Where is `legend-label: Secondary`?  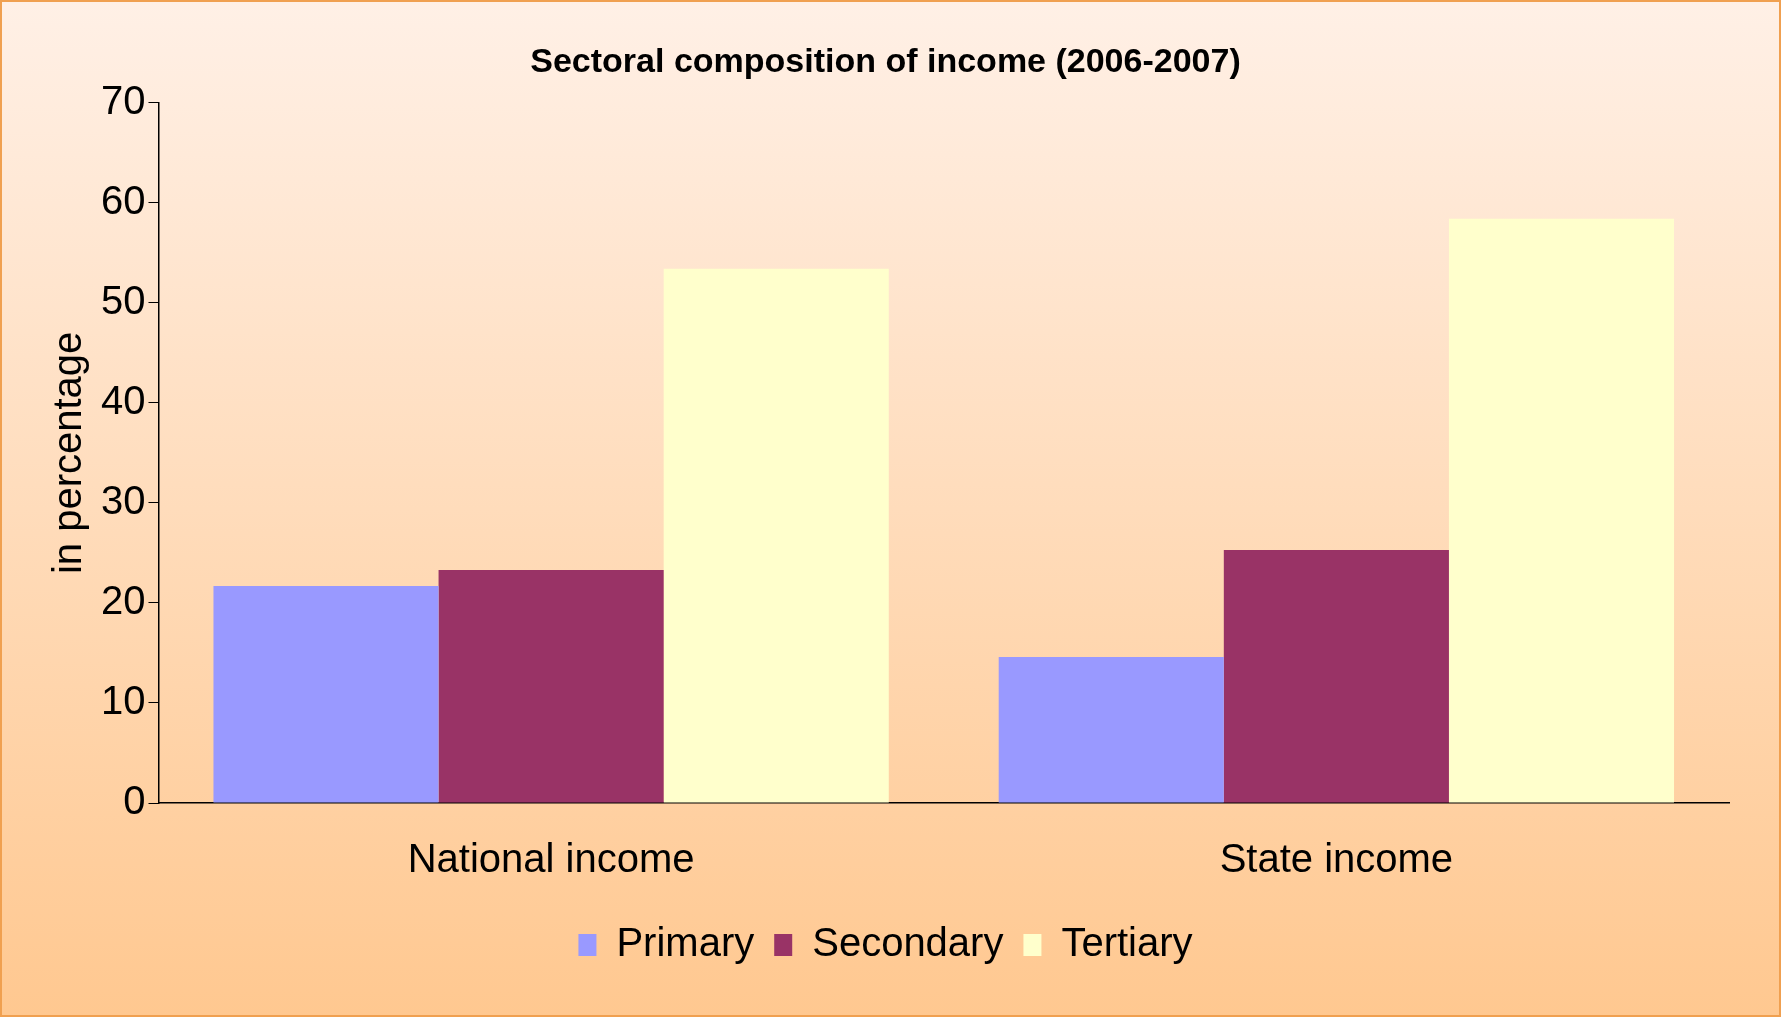 legend-label: Secondary is located at coordinates (908, 942).